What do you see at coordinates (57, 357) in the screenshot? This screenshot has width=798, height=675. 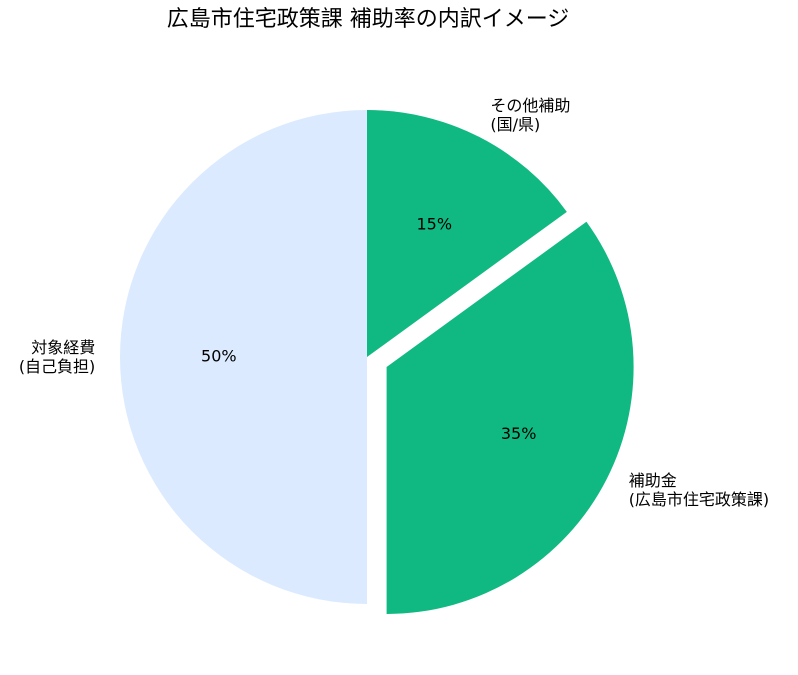 I see `category-label: 対象経費 (自己負担)` at bounding box center [57, 357].